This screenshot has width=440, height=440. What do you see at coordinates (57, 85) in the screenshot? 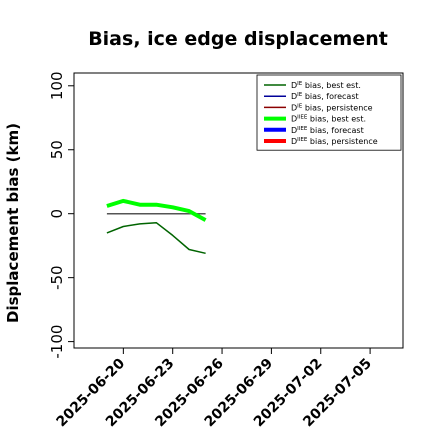
I see `y-tick-label: 100` at bounding box center [57, 85].